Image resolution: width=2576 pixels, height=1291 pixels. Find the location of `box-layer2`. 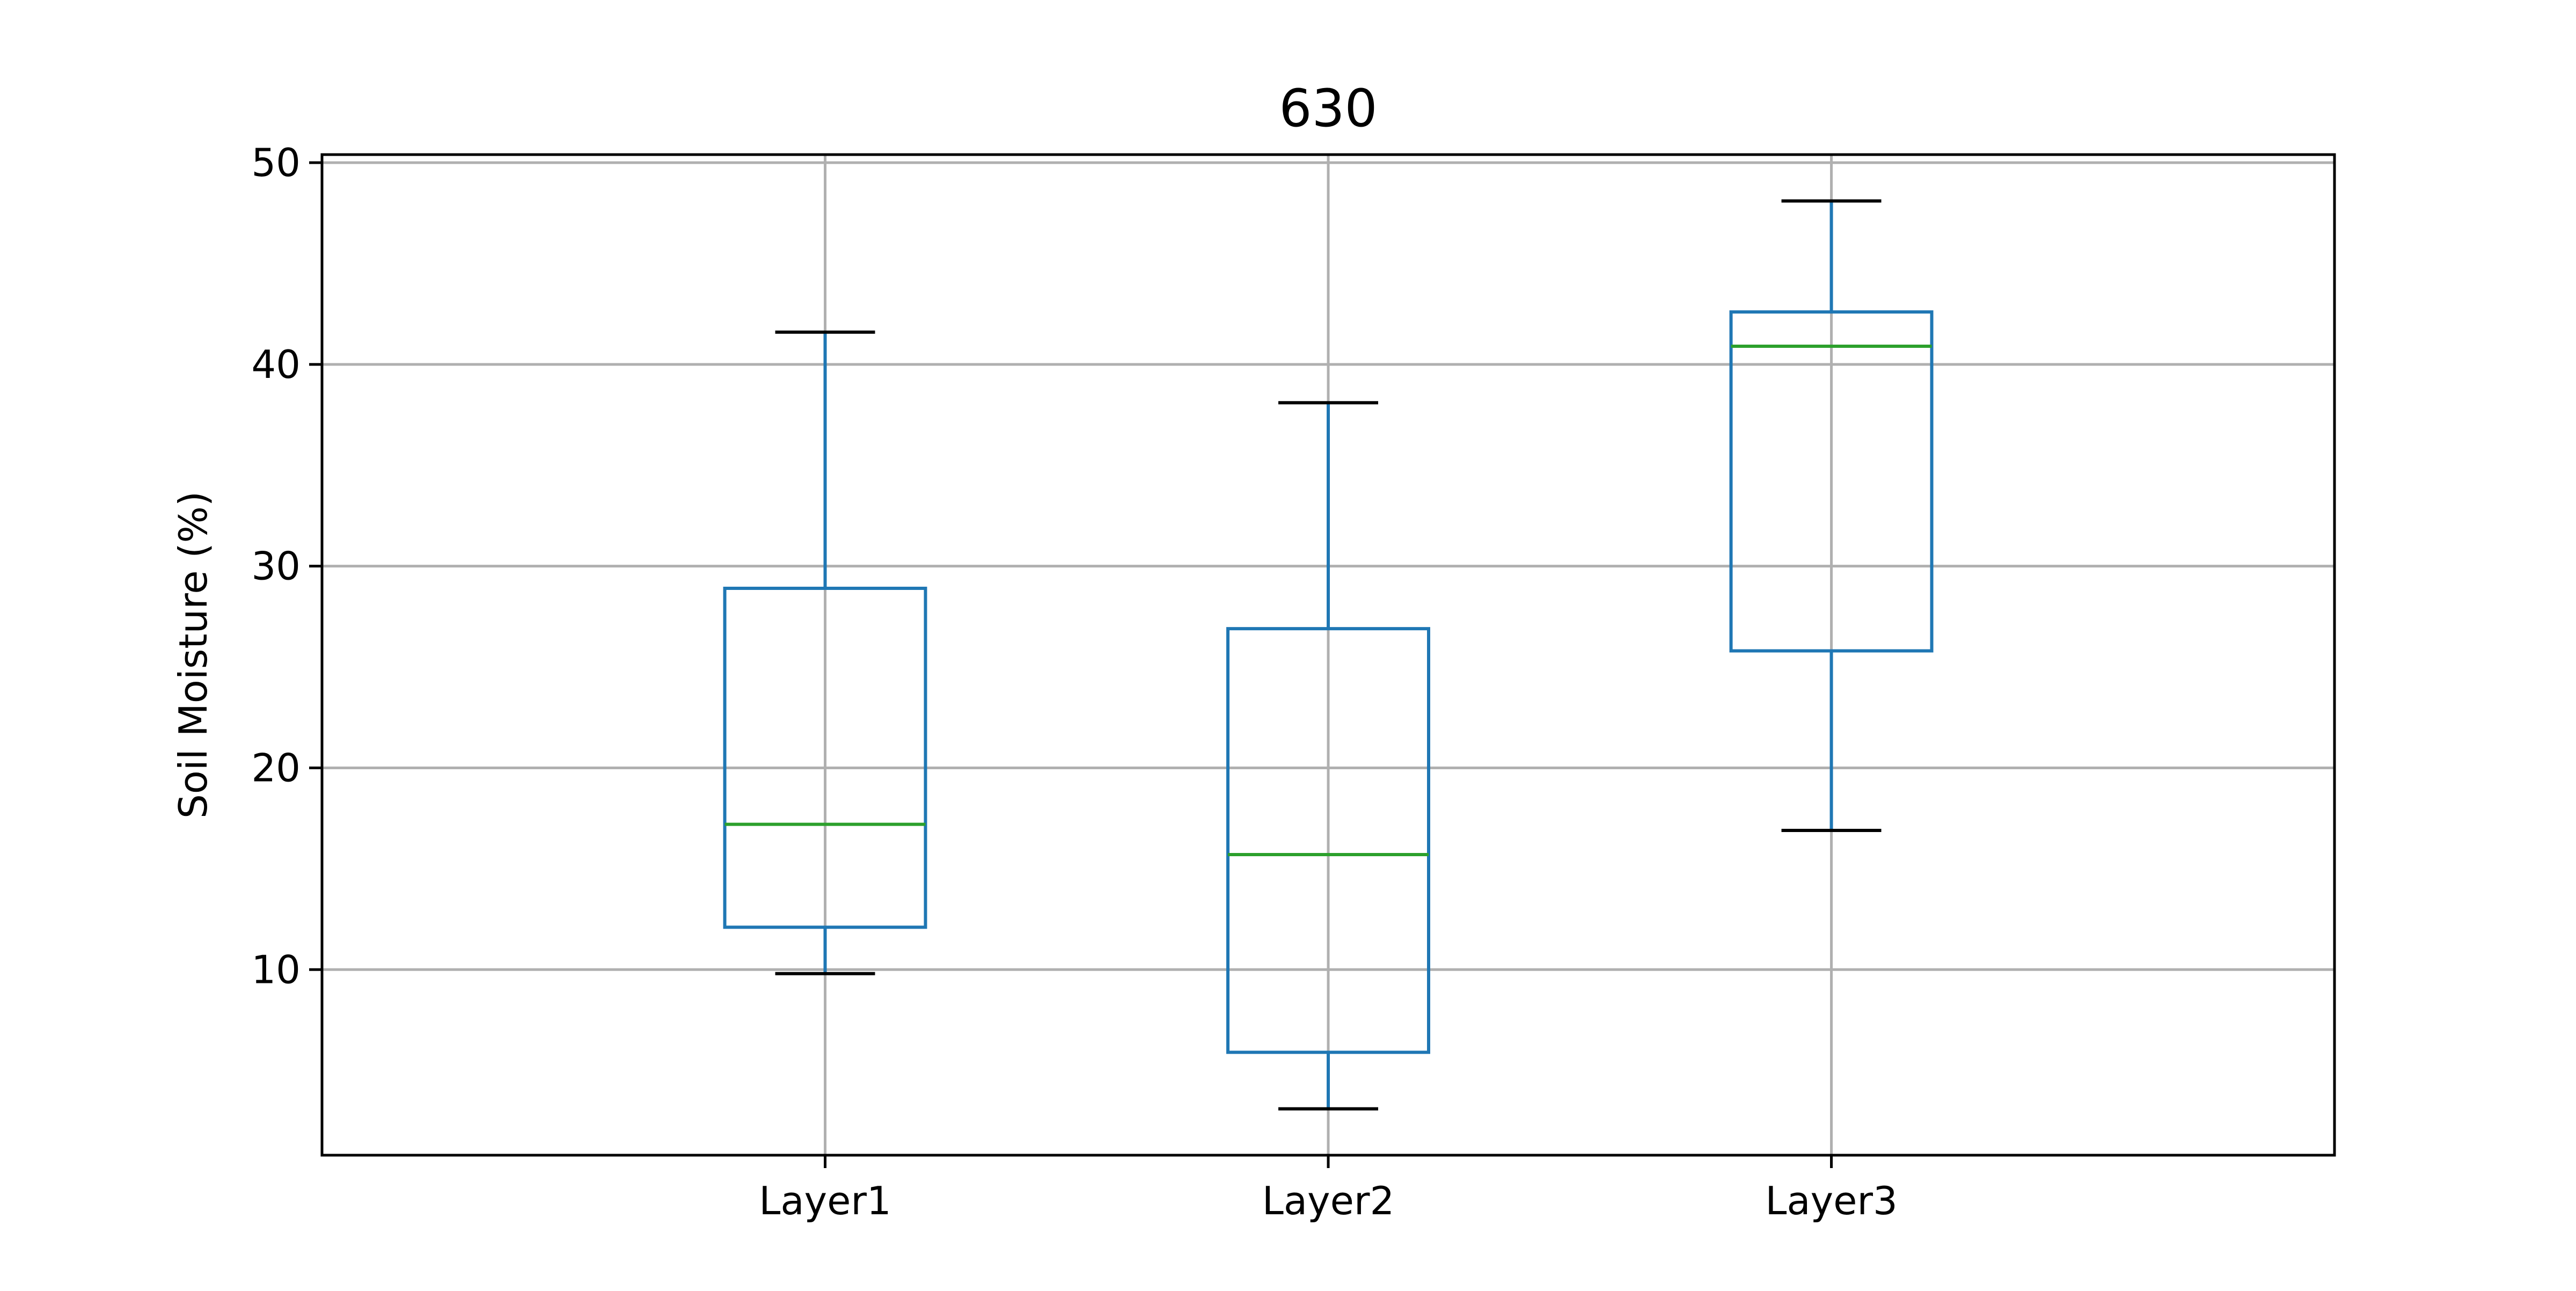

box-layer2 is located at coordinates (1328, 756).